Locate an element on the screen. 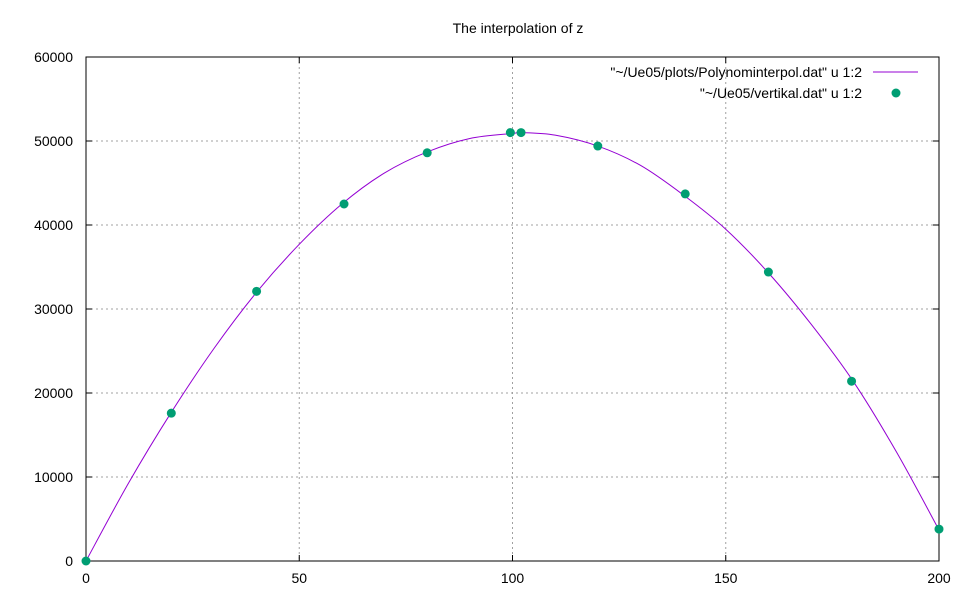 Image resolution: width=970 pixels, height=605 pixels. y-tick-label: 0 is located at coordinates (69, 561).